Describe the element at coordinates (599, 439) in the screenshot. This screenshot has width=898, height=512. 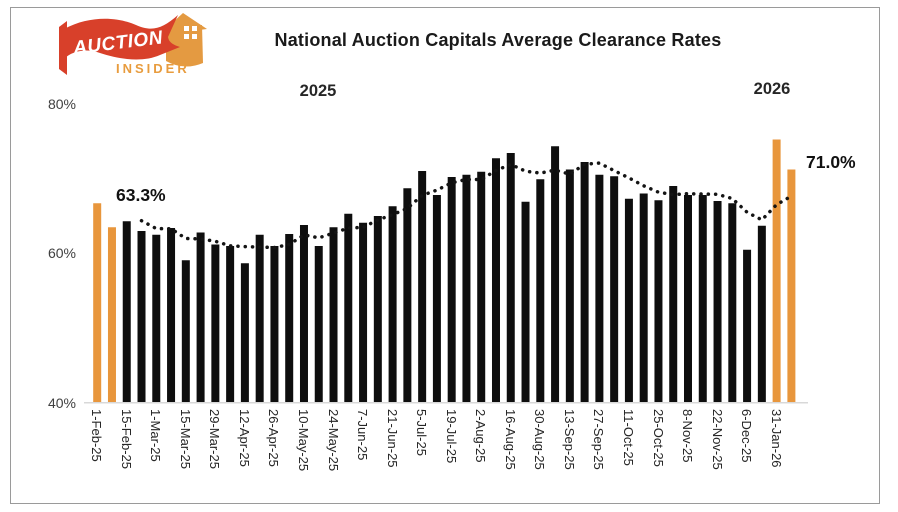
I see `x-axis-label: 27-Sep-25` at that location.